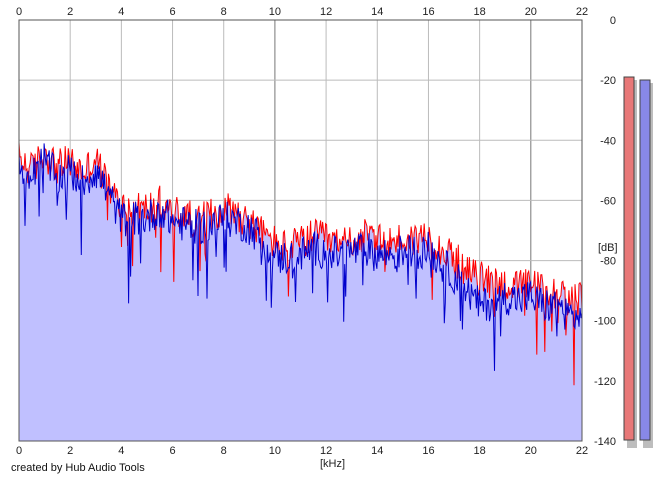  What do you see at coordinates (608, 141) in the screenshot?
I see `y-tick-label: -40` at bounding box center [608, 141].